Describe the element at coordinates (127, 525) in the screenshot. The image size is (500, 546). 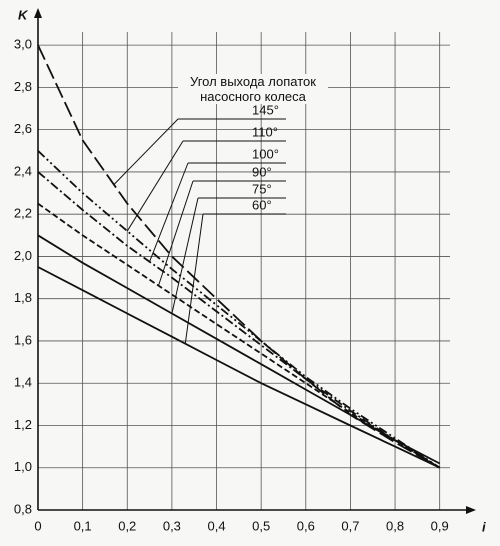
I see `x-tick-label: 0,2` at that location.